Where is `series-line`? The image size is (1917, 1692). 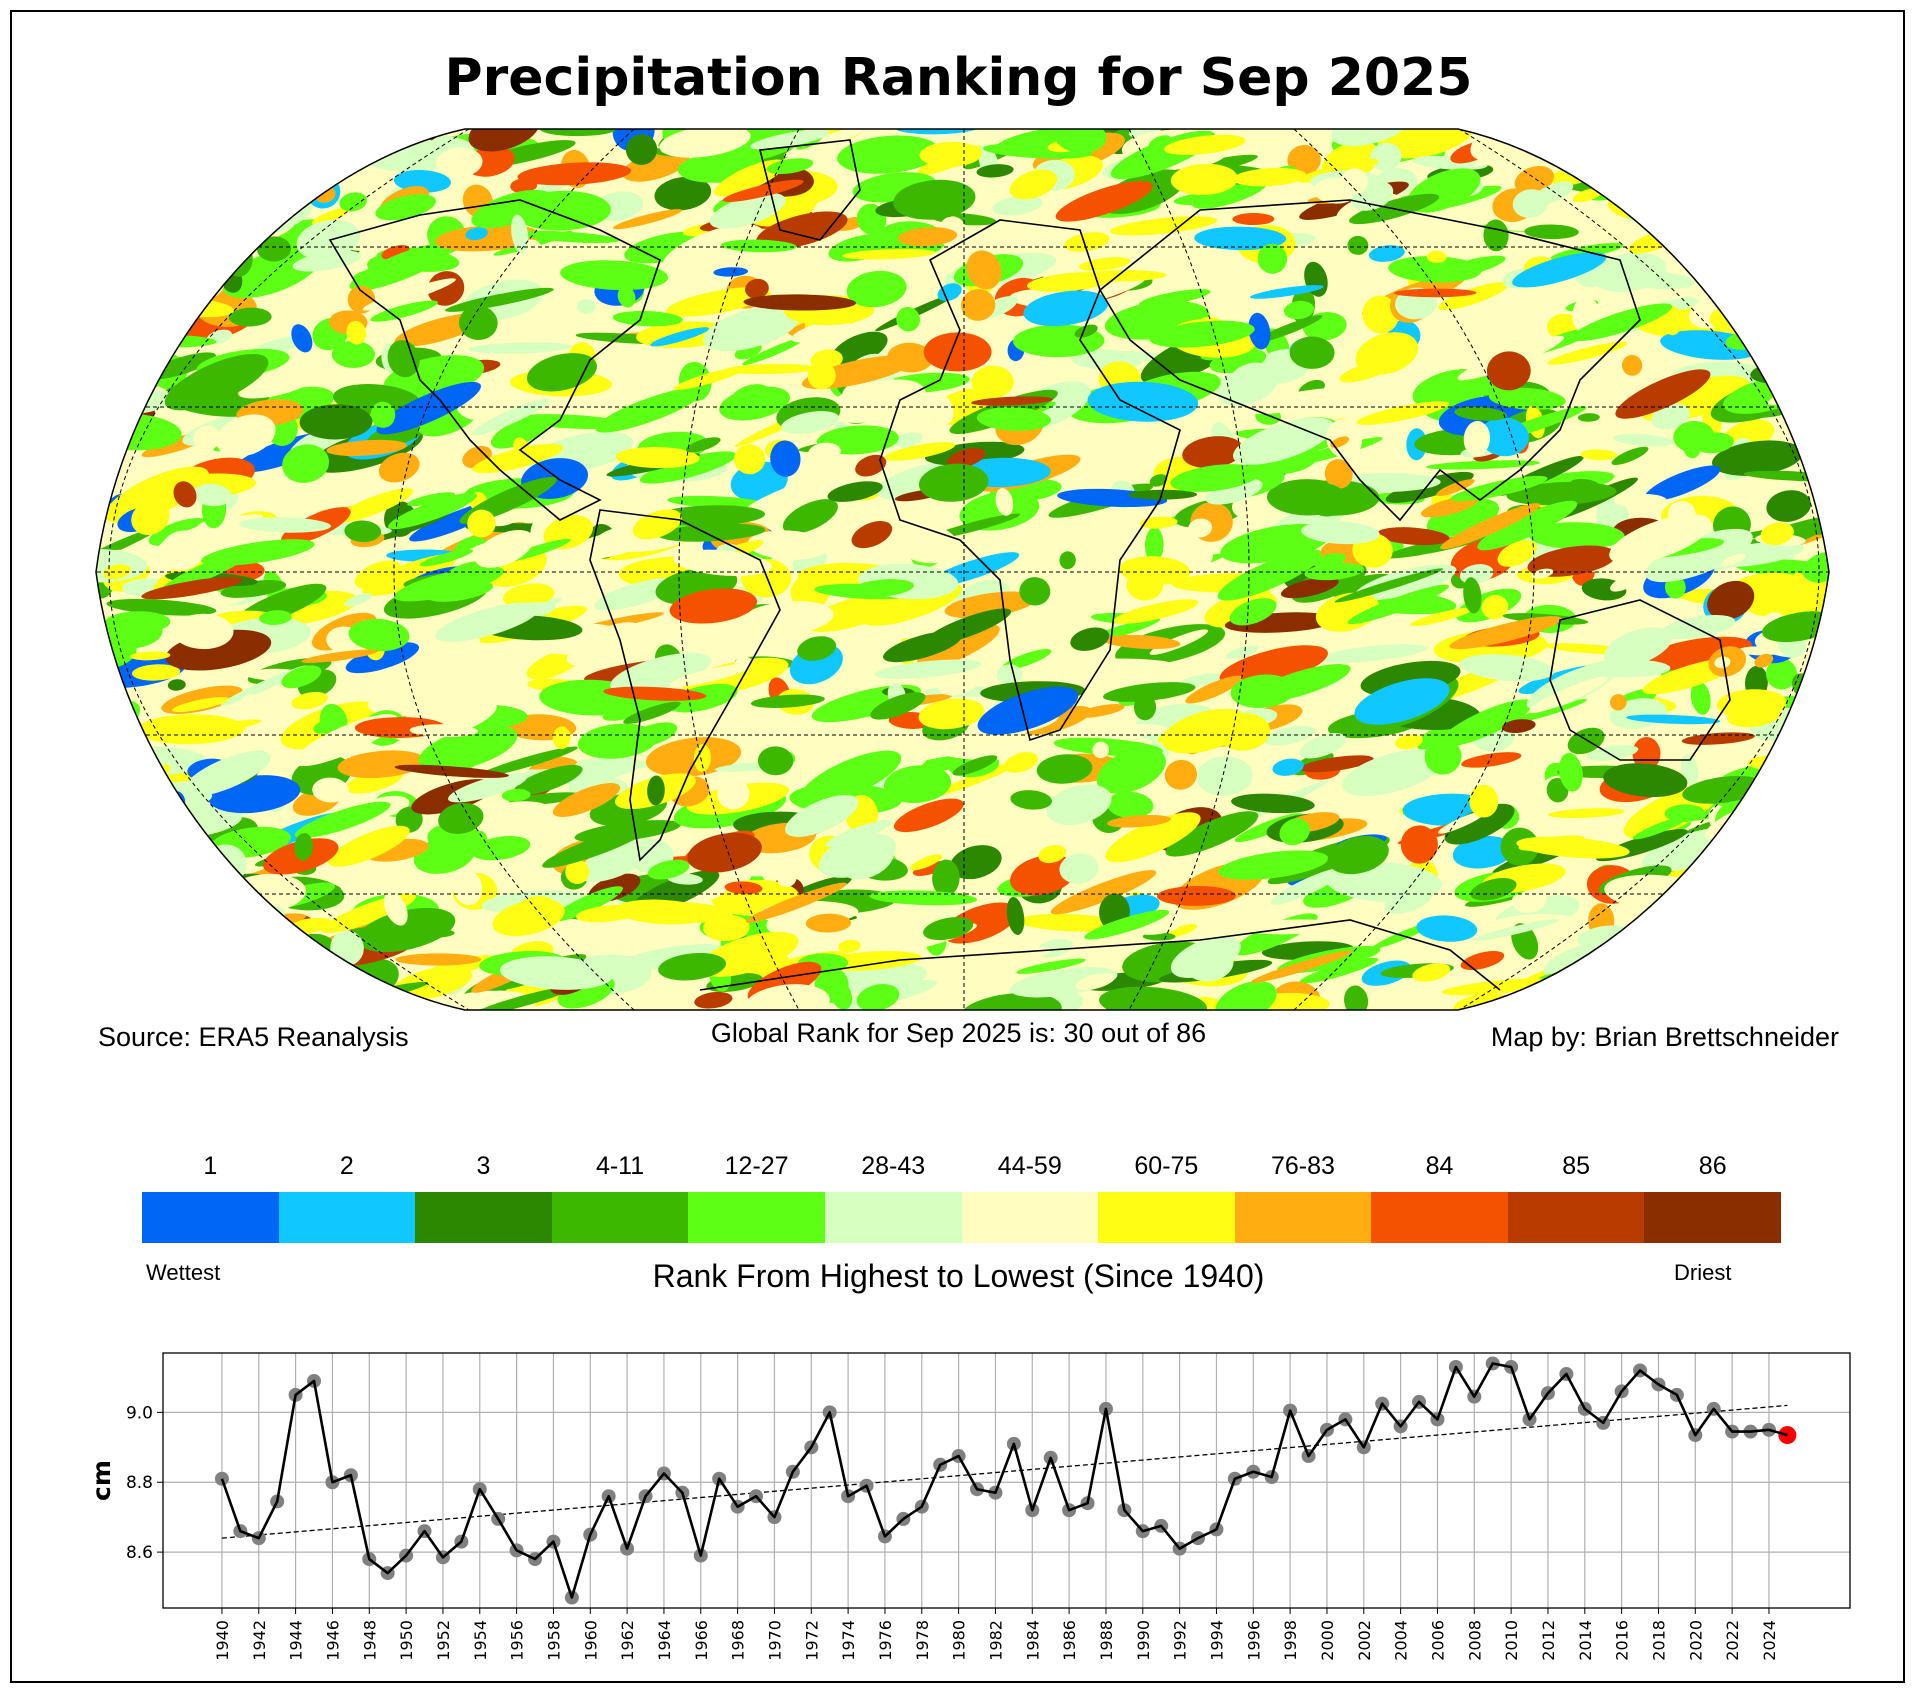
series-line is located at coordinates (1004, 1480).